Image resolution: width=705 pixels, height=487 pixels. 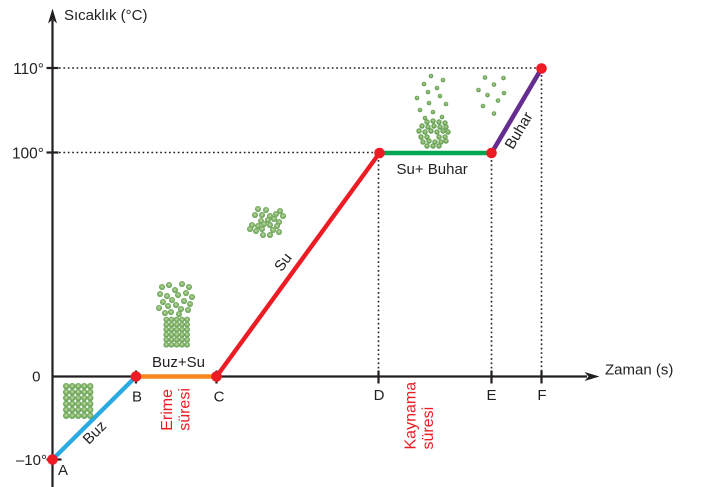 What do you see at coordinates (167, 410) in the screenshot?
I see `svg-text: Erime` at bounding box center [167, 410].